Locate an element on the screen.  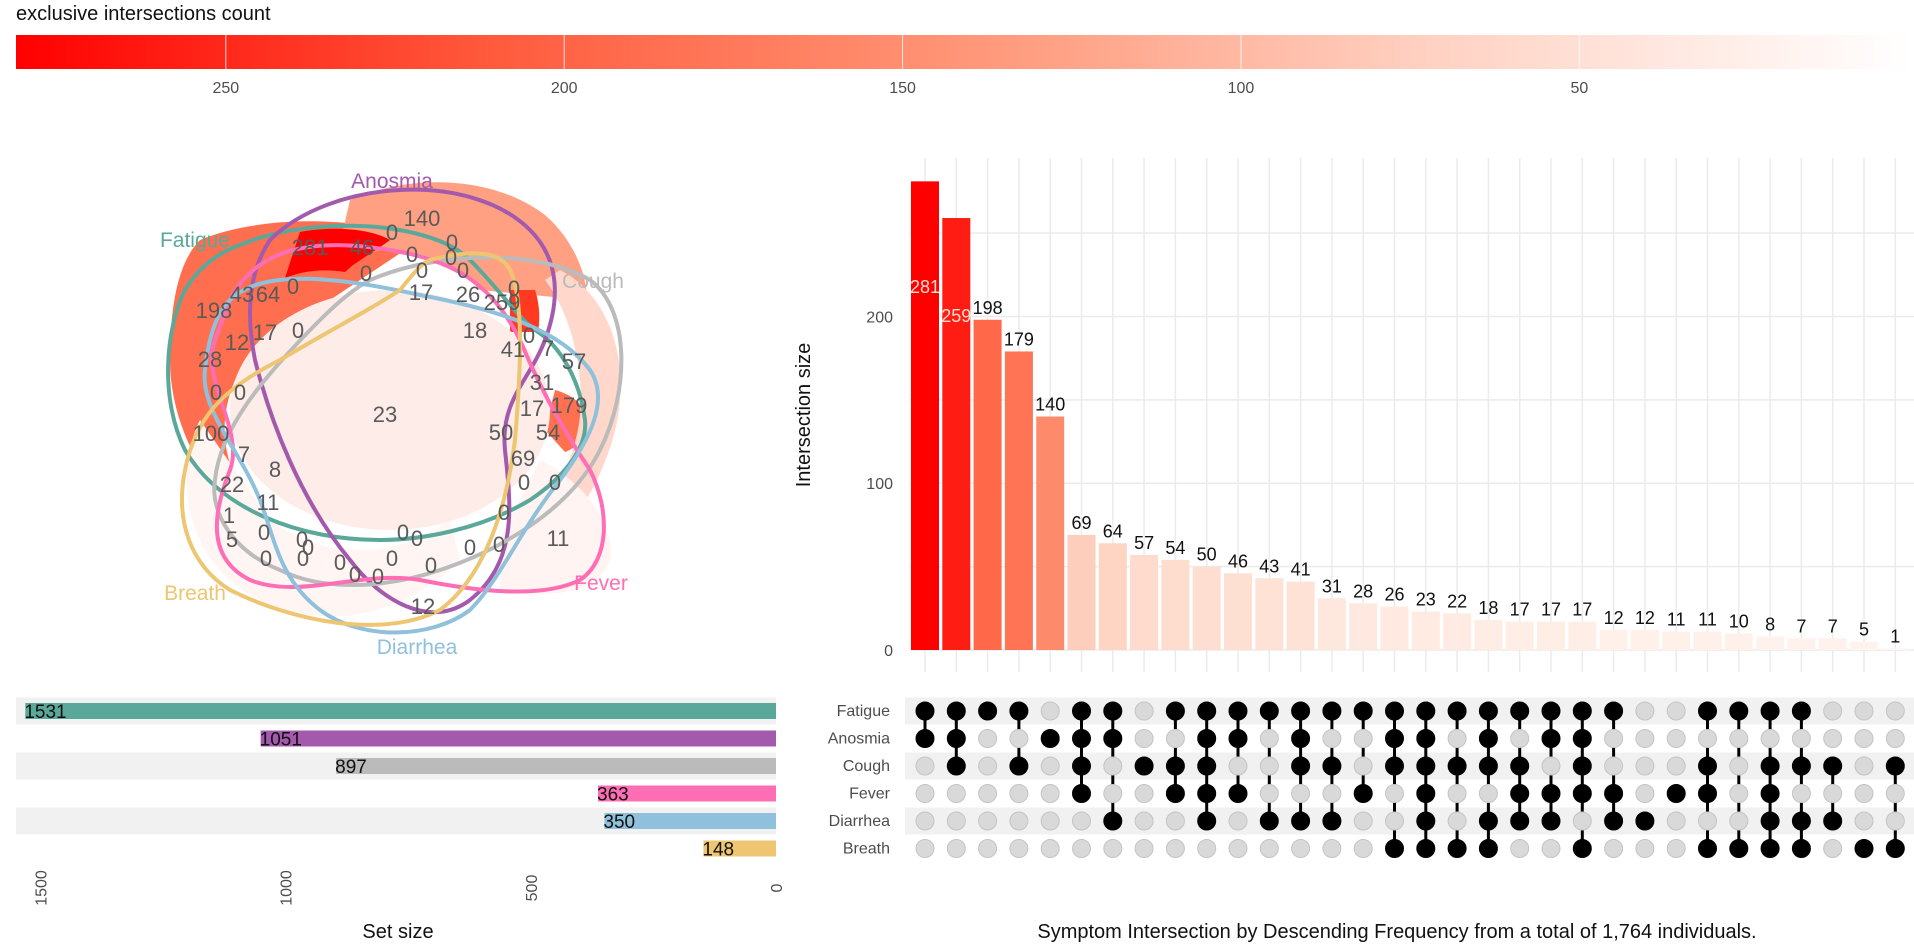
matrix-set-name: Fever is located at coordinates (870, 794).